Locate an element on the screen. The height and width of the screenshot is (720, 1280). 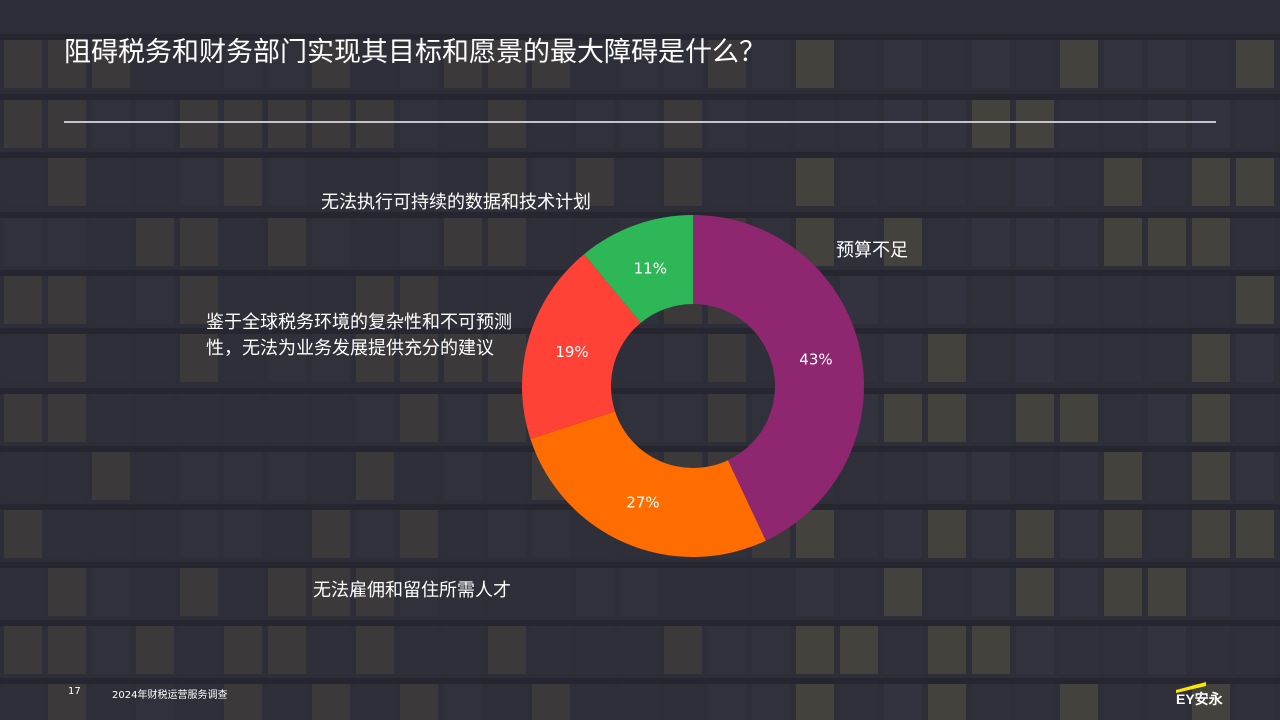
category-label-data-tech: 无法执行可持续的数据和技术计划 is located at coordinates (456, 202).